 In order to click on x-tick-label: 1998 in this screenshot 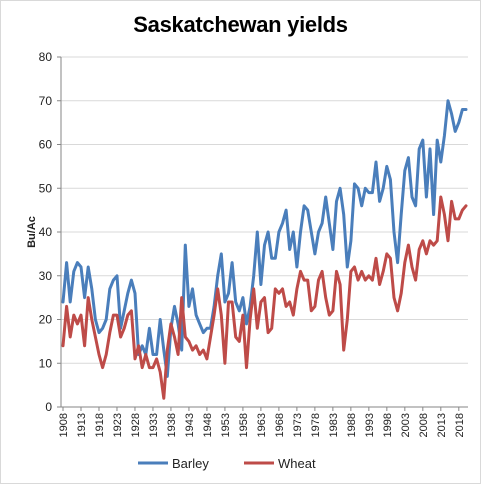, I will do `click(388, 425)`.